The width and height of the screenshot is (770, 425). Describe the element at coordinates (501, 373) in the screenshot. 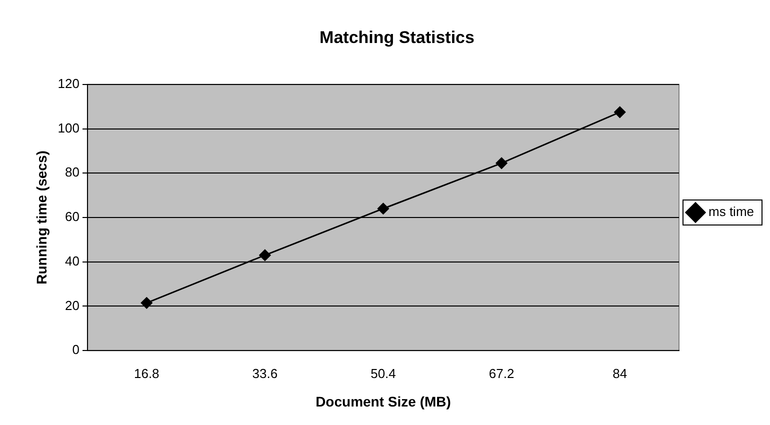

I see `x-tick-label: 67.2` at that location.